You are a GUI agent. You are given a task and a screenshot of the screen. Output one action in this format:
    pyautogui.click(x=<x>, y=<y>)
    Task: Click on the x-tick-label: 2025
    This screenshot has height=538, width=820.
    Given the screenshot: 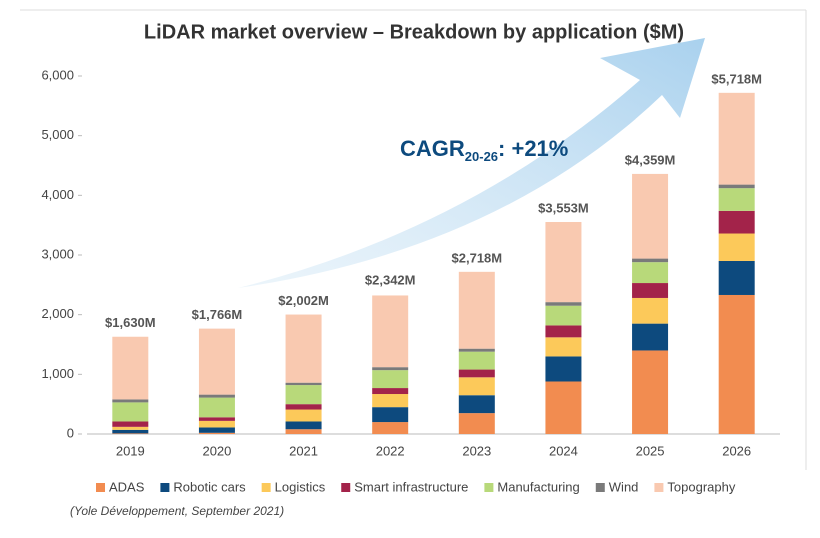 What is the action you would take?
    pyautogui.click(x=650, y=450)
    